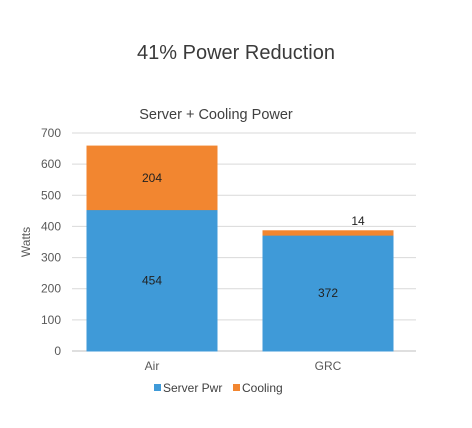  Describe the element at coordinates (51, 195) in the screenshot. I see `y-tick-label: 500` at that location.